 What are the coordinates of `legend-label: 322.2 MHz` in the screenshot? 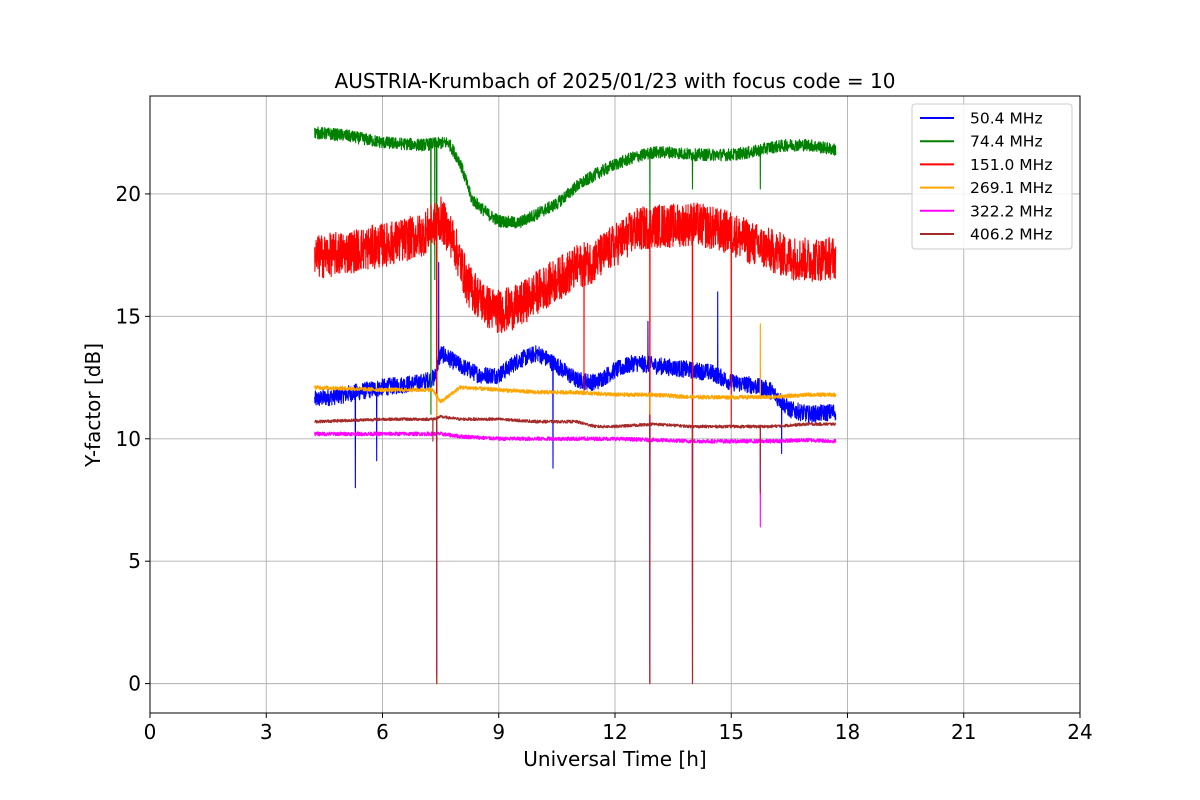 It's located at (1011, 211).